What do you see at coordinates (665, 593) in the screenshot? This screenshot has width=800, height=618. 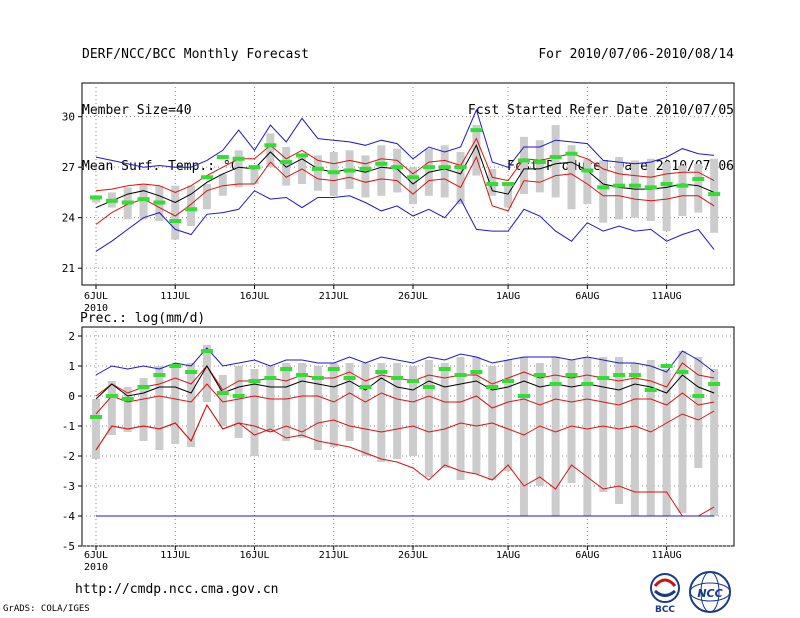 I see `bcc-logo: BCC` at bounding box center [665, 593].